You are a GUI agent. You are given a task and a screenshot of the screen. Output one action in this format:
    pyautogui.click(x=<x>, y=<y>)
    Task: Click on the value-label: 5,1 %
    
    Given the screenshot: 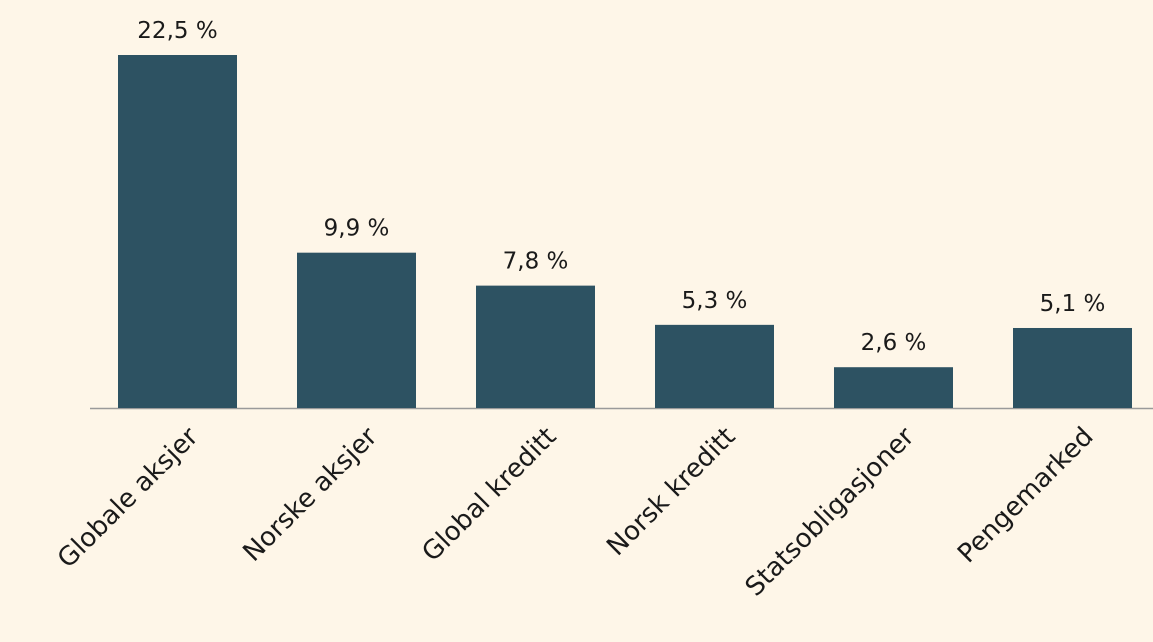 What is the action you would take?
    pyautogui.click(x=1073, y=304)
    